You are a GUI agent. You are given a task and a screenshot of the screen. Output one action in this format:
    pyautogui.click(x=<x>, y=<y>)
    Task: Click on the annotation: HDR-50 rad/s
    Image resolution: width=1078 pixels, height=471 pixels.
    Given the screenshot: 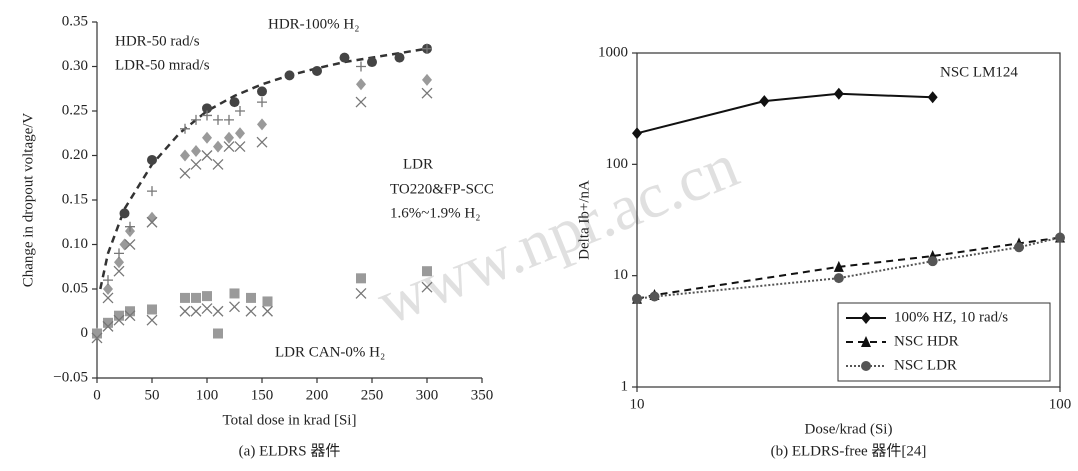 What is the action you would take?
    pyautogui.click(x=157, y=41)
    